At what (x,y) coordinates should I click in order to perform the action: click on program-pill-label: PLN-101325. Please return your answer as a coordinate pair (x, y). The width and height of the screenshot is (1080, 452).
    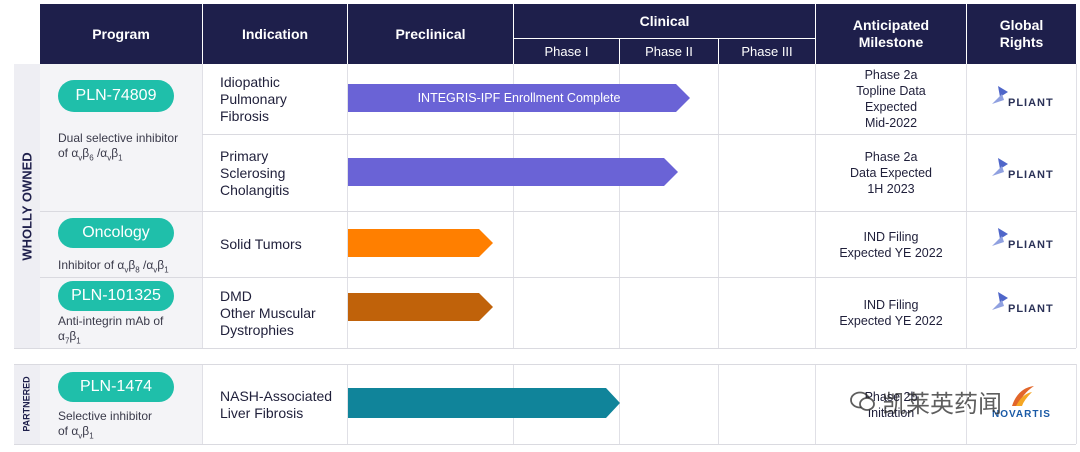
    Looking at the image, I should click on (116, 295).